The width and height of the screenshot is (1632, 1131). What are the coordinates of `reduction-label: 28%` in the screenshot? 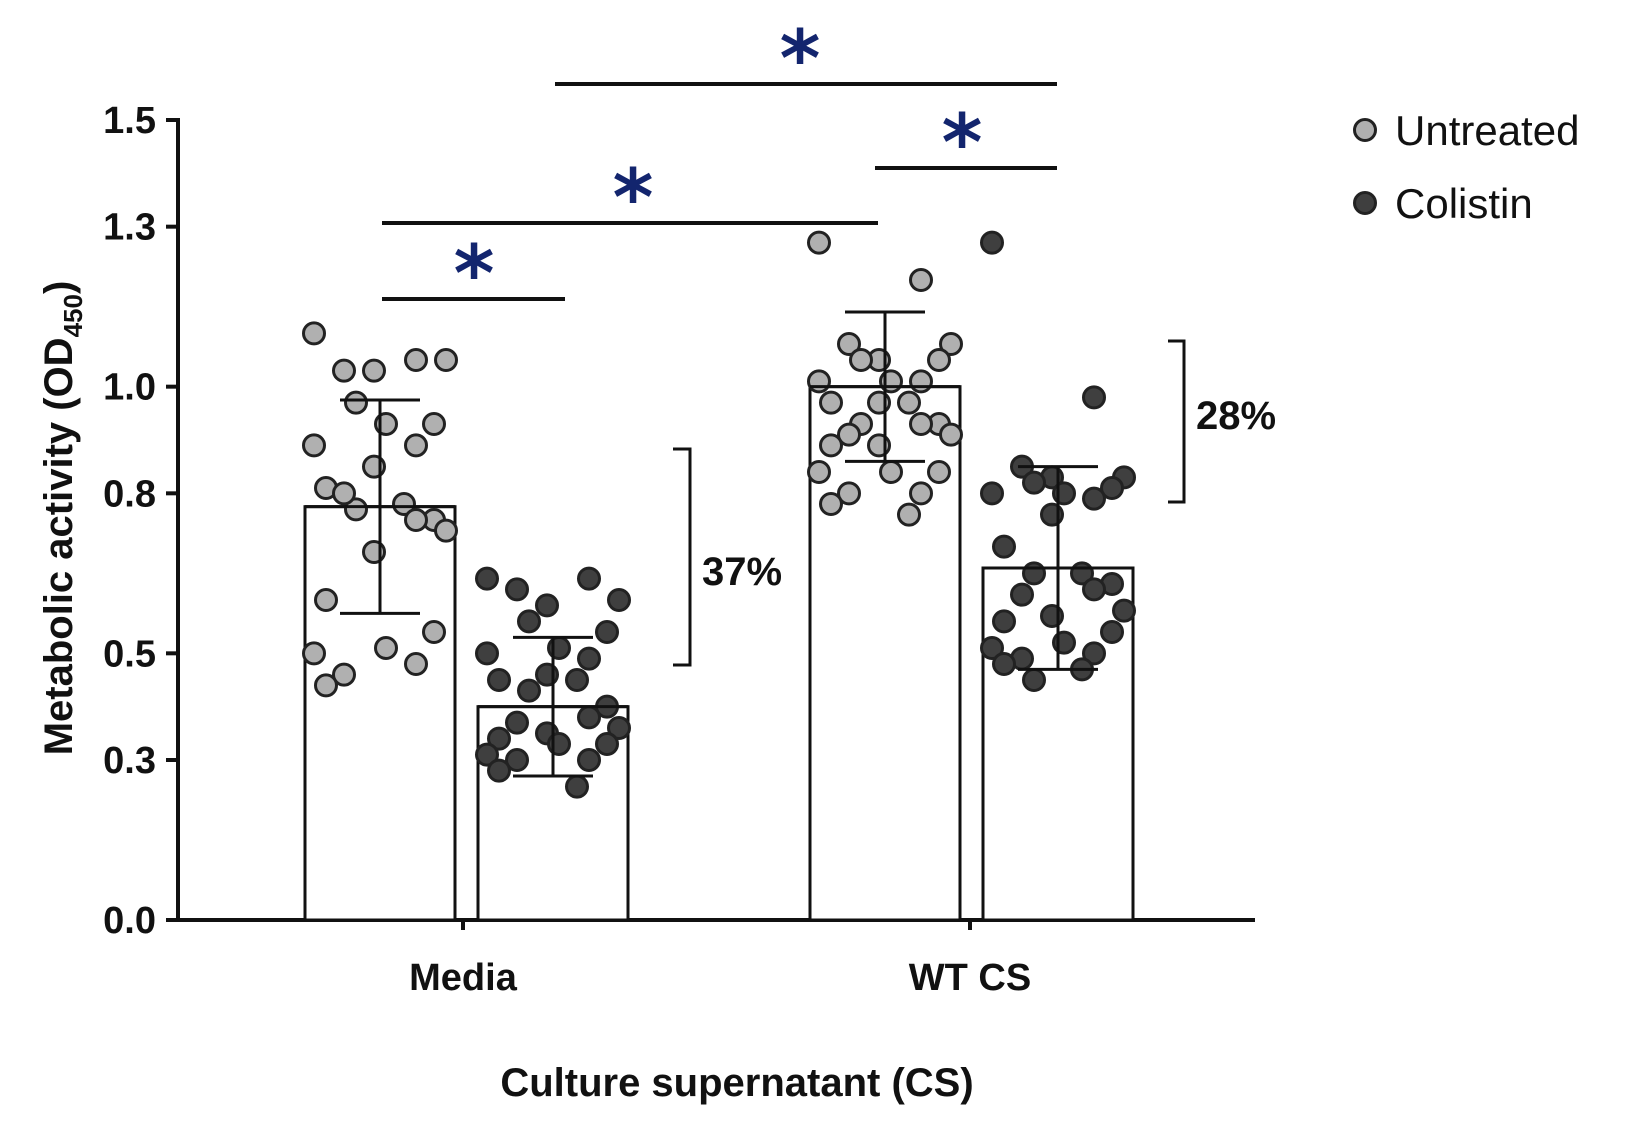 It's located at (1236, 416).